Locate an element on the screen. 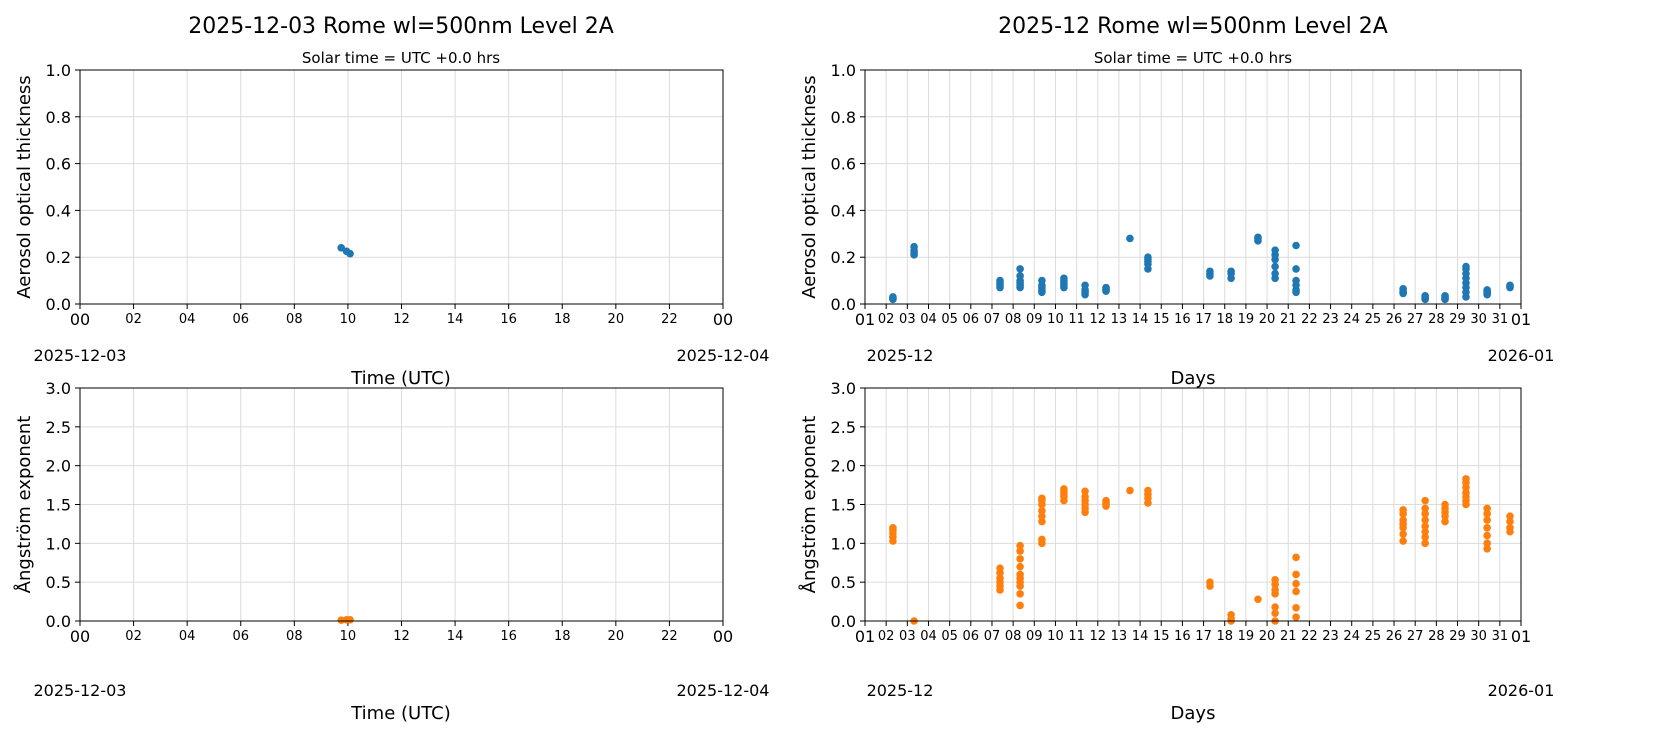  daily-angstrom-xtick-label: 20 is located at coordinates (616, 636).